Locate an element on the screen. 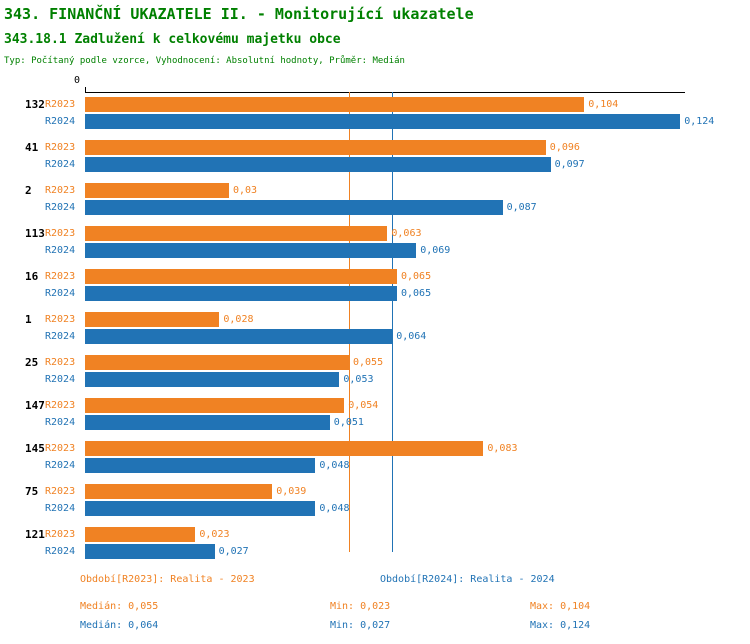 The width and height of the screenshot is (750, 644). legend-stats-2024: Medián: 0,064 Min: 0,027 Max: 0,124 is located at coordinates (415, 625).